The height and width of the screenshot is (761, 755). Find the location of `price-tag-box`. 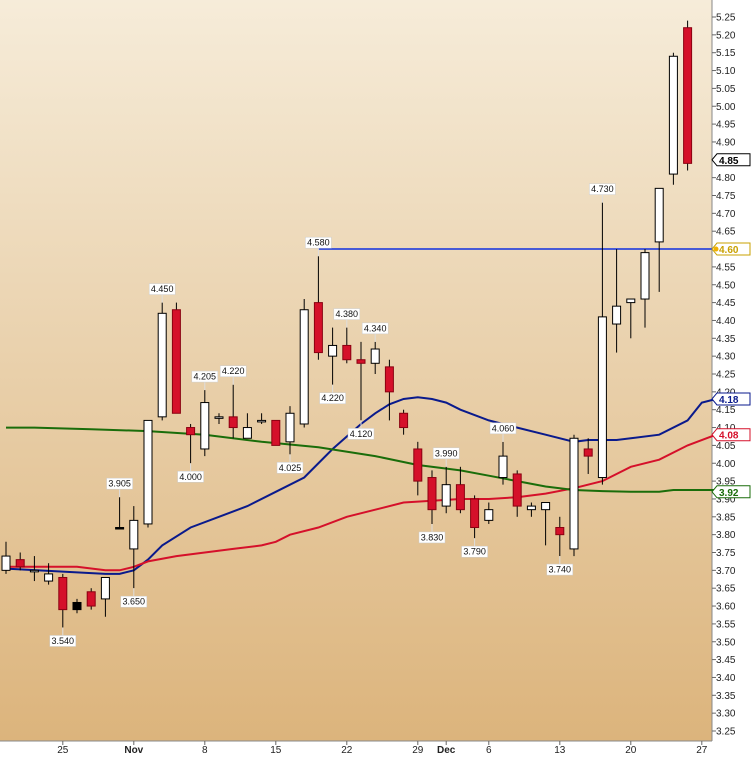

price-tag-box is located at coordinates (731, 435).